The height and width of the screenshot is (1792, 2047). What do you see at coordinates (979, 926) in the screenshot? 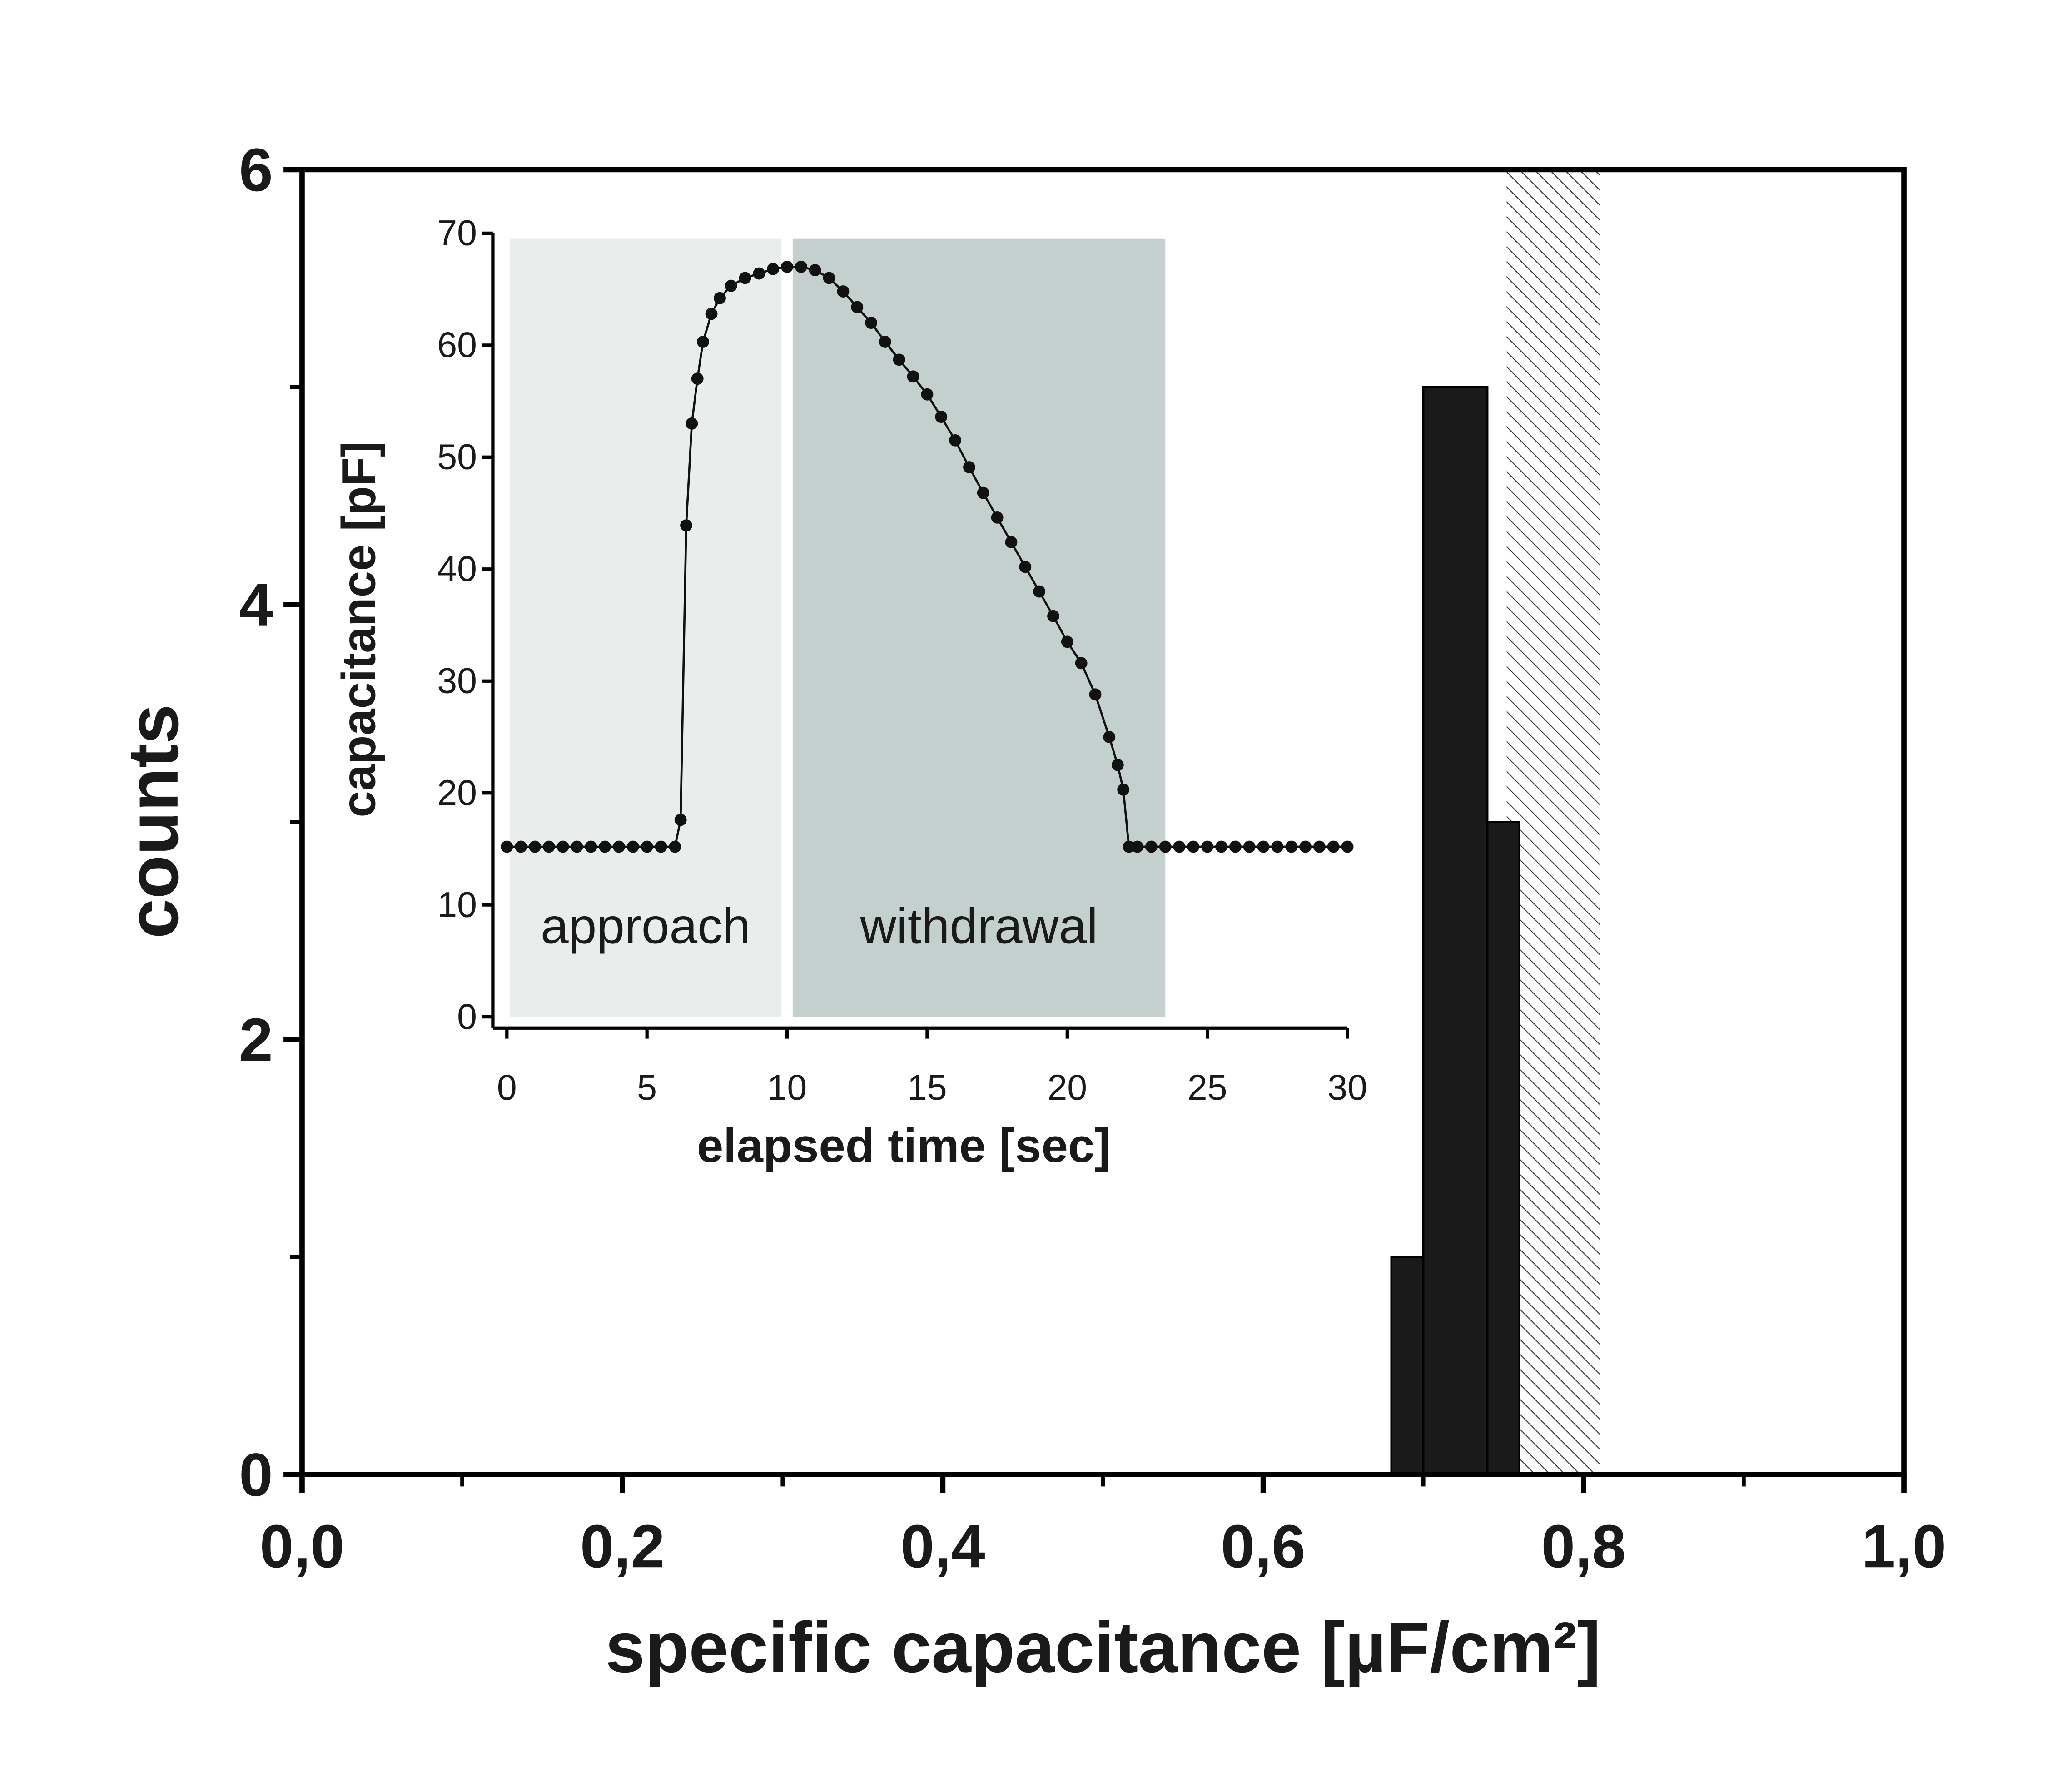
I see `region-label: withdrawal` at bounding box center [979, 926].